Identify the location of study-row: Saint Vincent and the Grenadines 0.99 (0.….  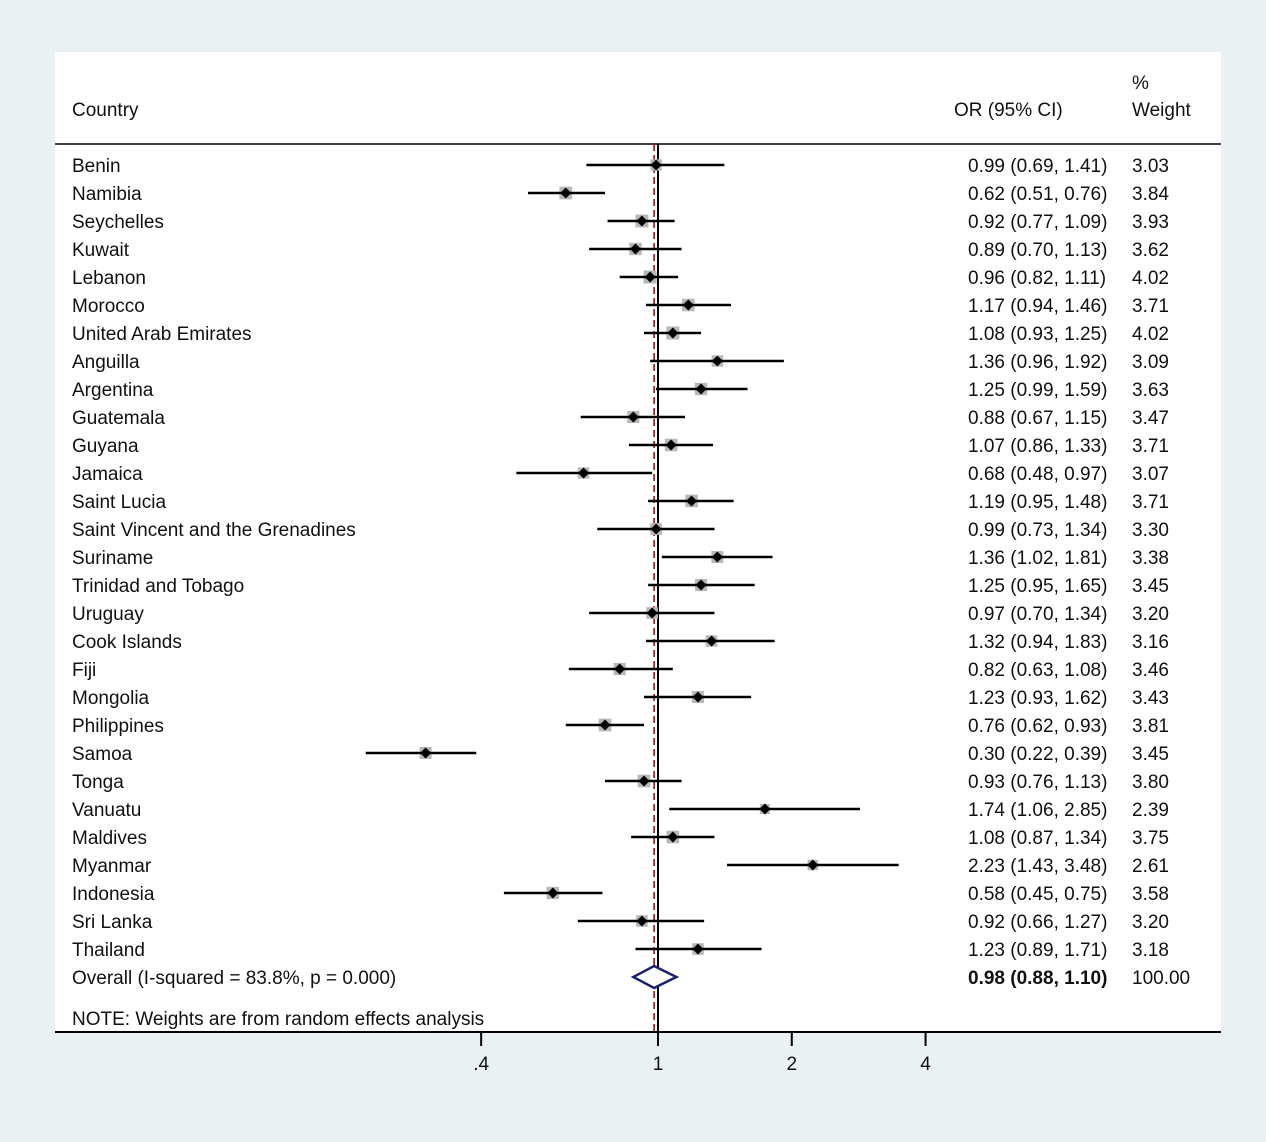
(620, 530).